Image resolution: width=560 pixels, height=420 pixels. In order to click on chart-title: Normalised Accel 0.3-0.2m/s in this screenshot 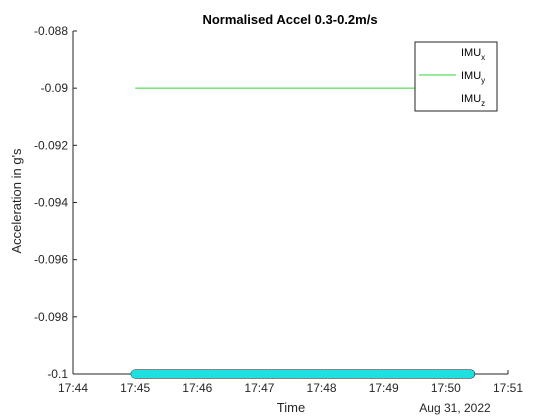, I will do `click(289, 19)`.